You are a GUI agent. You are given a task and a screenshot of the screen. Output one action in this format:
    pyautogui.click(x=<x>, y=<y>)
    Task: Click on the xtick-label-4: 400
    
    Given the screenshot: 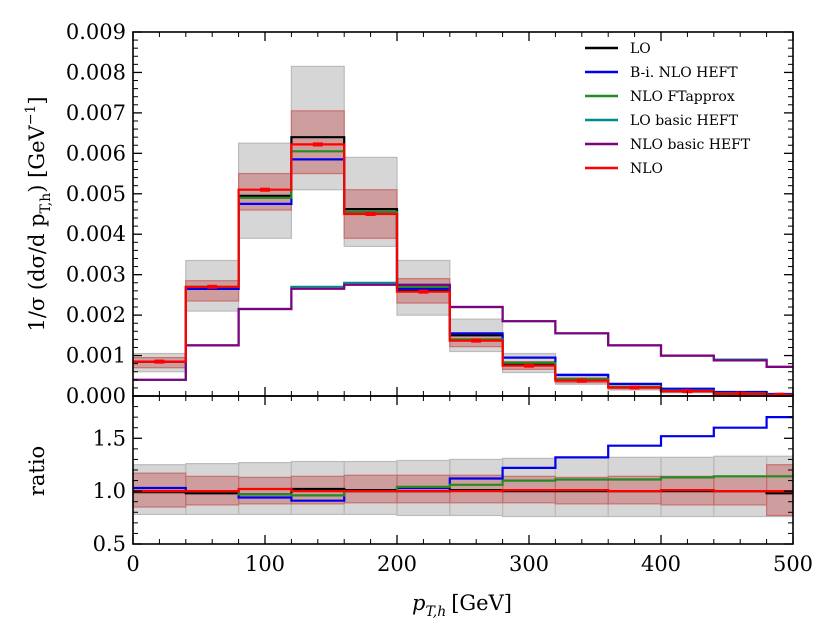 What is the action you would take?
    pyautogui.click(x=661, y=564)
    